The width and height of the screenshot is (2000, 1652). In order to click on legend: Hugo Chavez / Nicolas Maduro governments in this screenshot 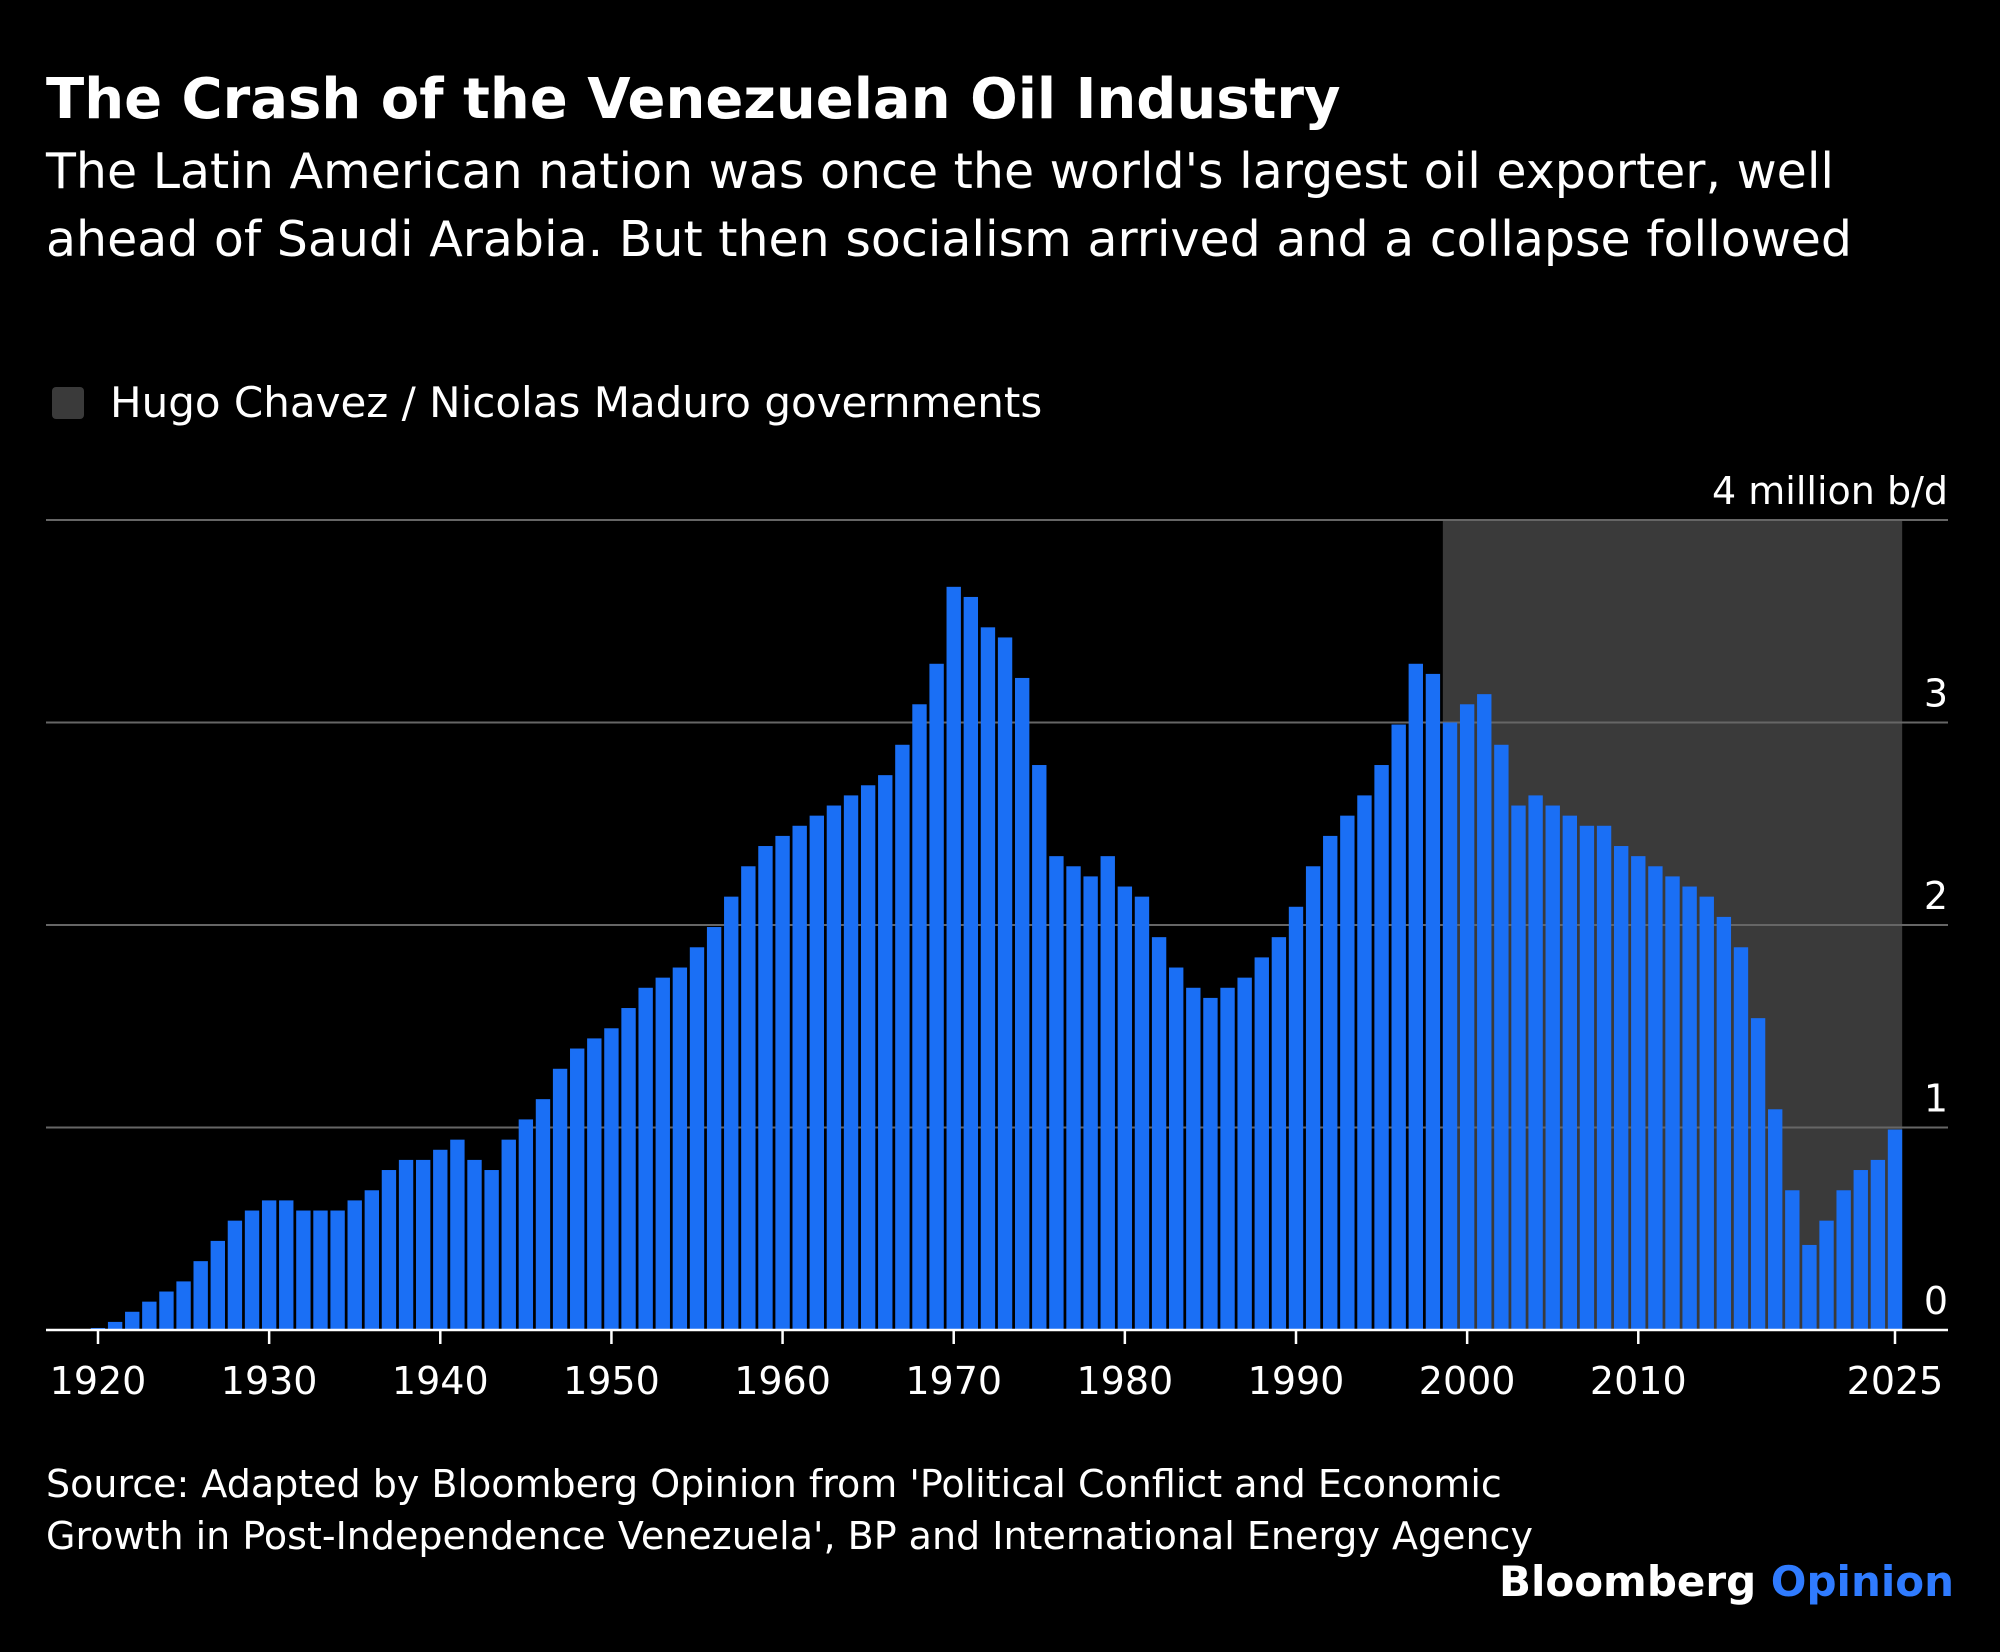, I will do `click(547, 403)`.